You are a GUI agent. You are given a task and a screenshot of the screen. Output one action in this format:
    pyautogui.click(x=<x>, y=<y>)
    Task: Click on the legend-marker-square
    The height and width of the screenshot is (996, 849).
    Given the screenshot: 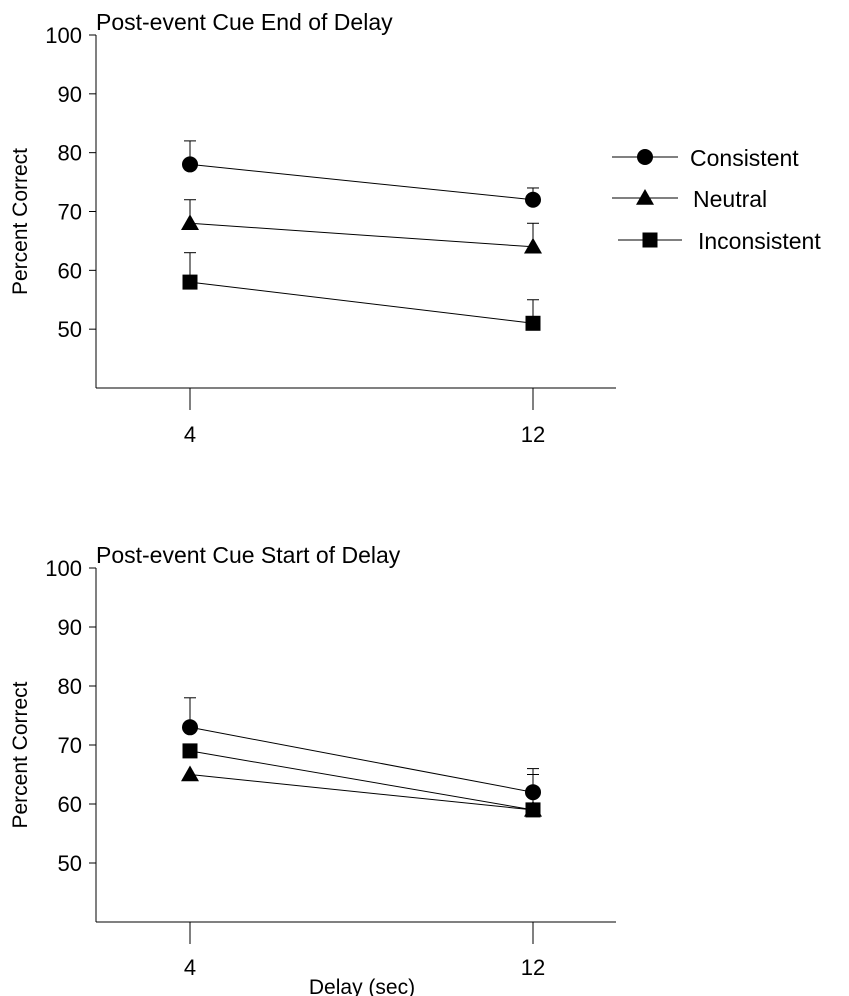 What is the action you would take?
    pyautogui.click(x=650, y=240)
    